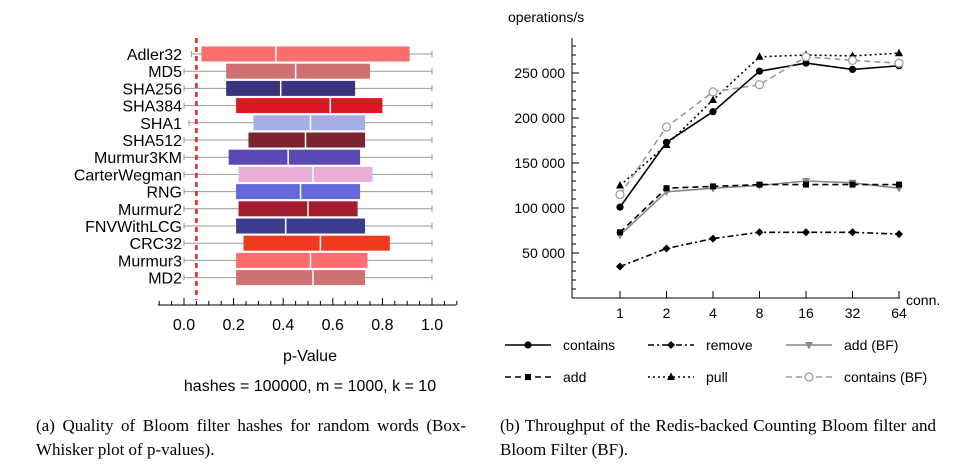  What do you see at coordinates (156, 244) in the screenshot?
I see `category-label: CRC32` at bounding box center [156, 244].